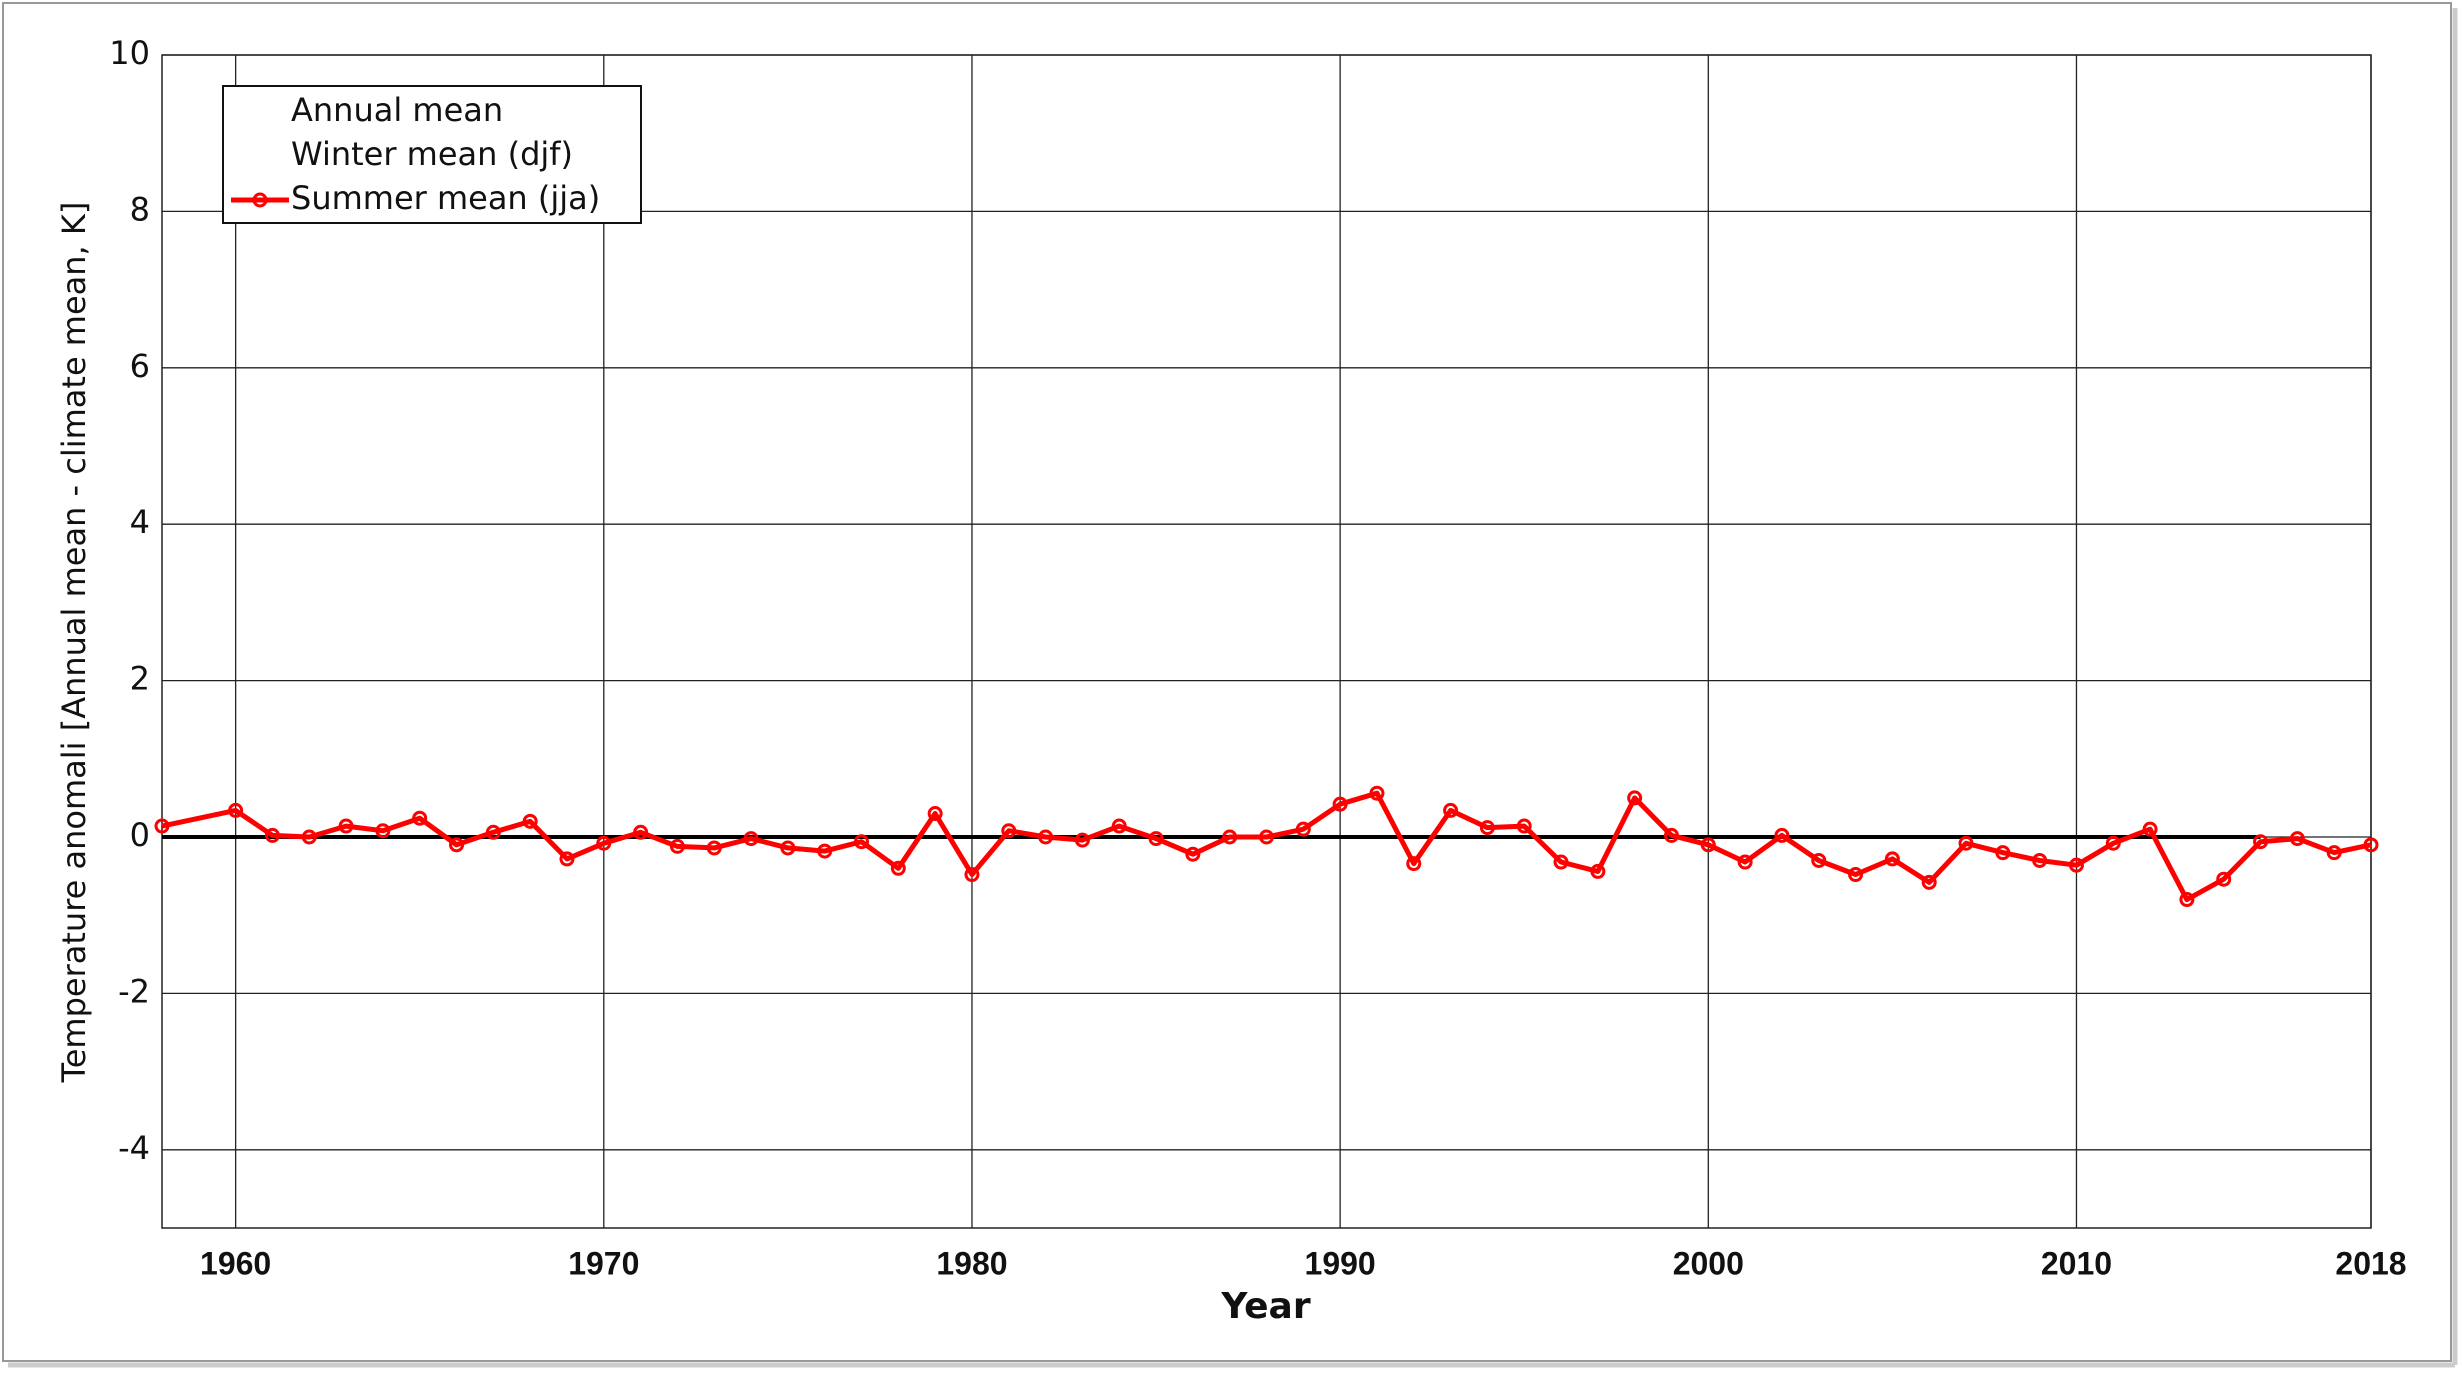 The height and width of the screenshot is (1373, 2462). Describe the element at coordinates (235, 1263) in the screenshot. I see `x-tick-label: 1960` at that location.